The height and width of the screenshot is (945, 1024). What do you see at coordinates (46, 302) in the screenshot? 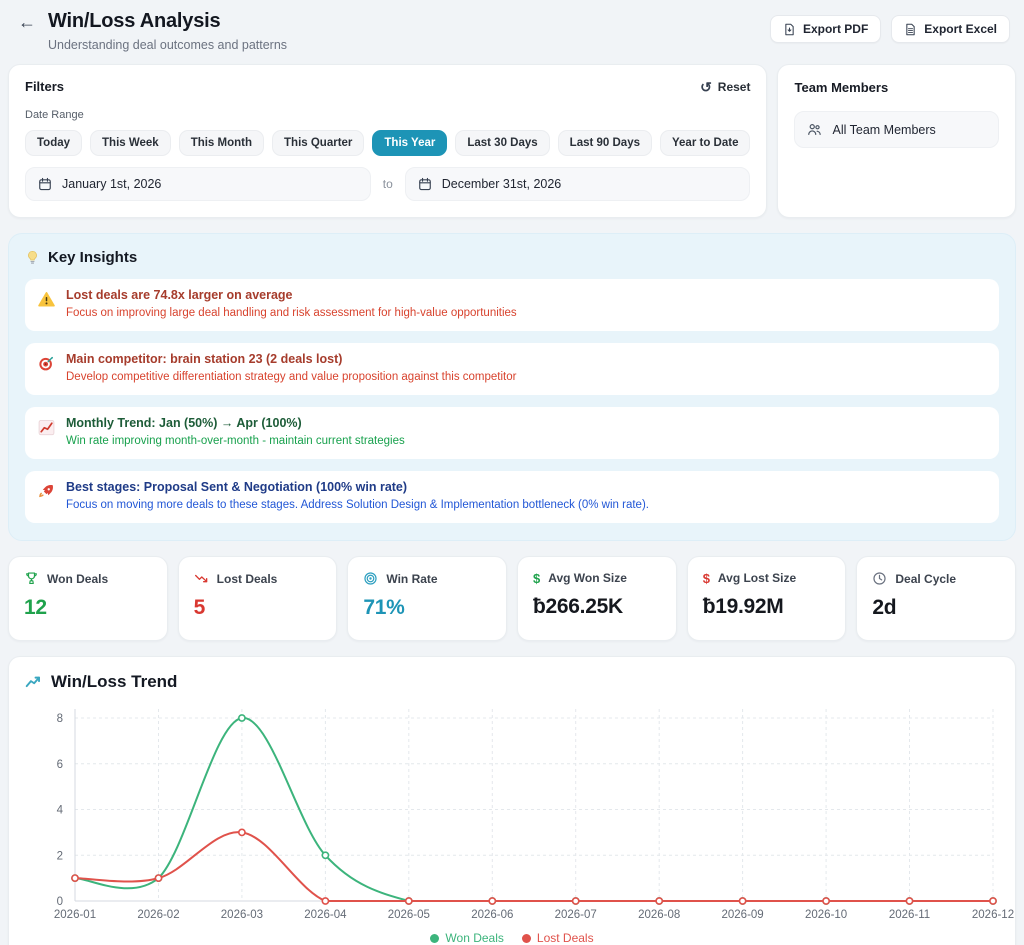
I see `warning-icon` at bounding box center [46, 302].